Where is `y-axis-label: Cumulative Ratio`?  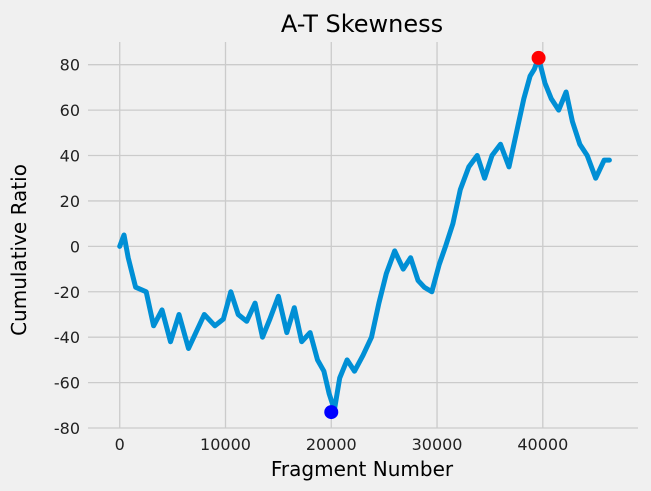
y-axis-label: Cumulative Ratio is located at coordinates (19, 250).